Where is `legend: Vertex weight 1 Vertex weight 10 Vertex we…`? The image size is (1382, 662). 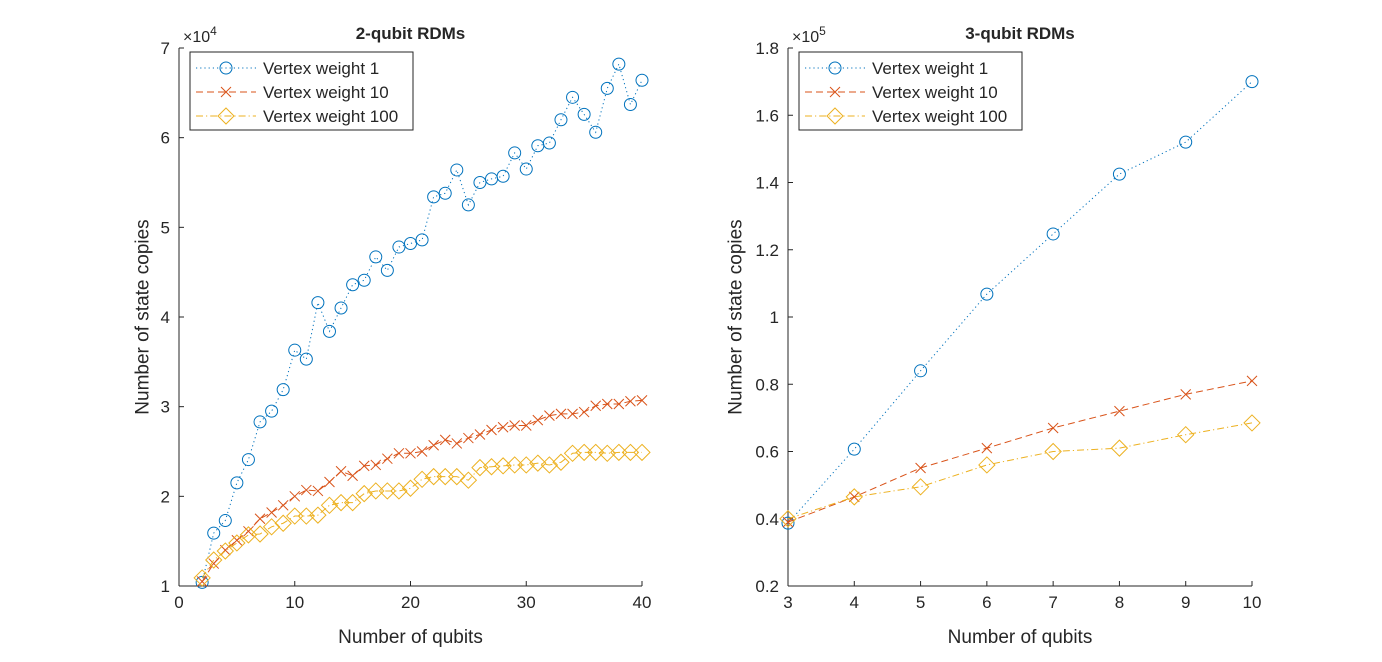
legend: Vertex weight 1 Vertex weight 10 Vertex we… is located at coordinates (910, 91).